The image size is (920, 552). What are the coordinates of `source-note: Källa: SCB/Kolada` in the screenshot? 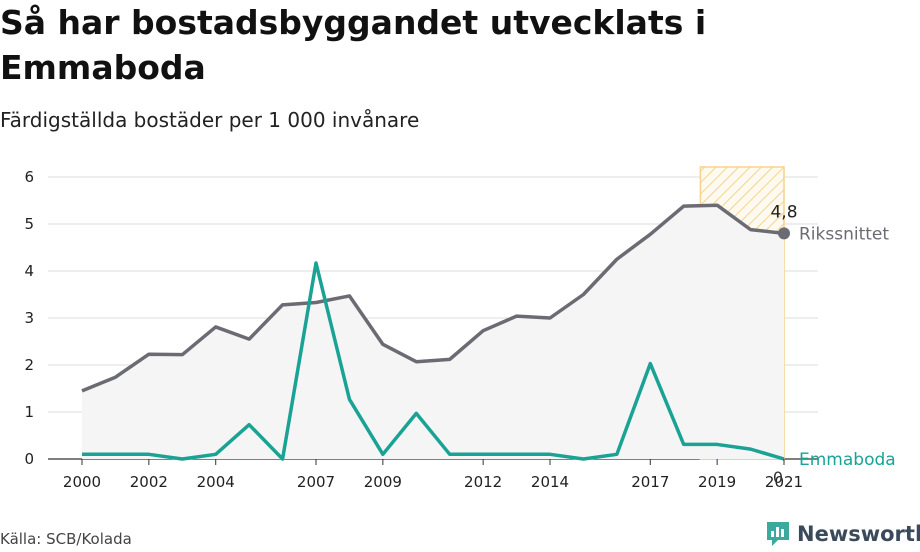 It's located at (66, 539).